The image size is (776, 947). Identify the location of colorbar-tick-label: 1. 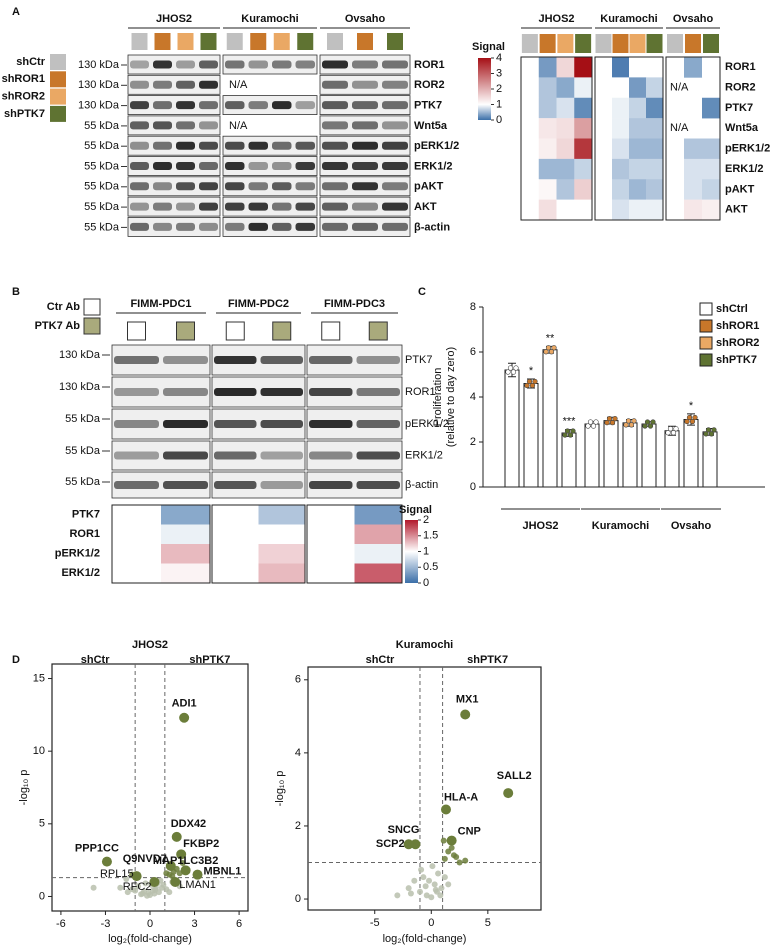
(426, 551).